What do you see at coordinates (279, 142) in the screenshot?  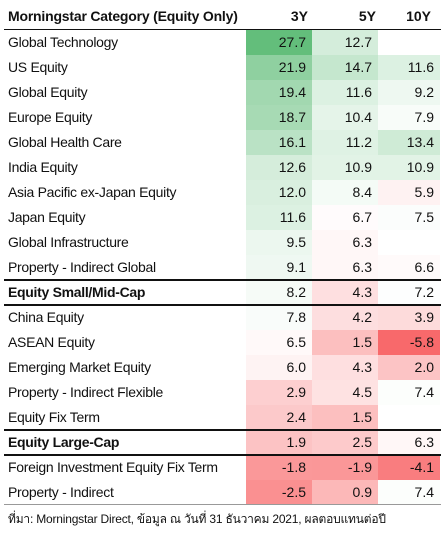 I see `value-cell-3y: 16.1` at bounding box center [279, 142].